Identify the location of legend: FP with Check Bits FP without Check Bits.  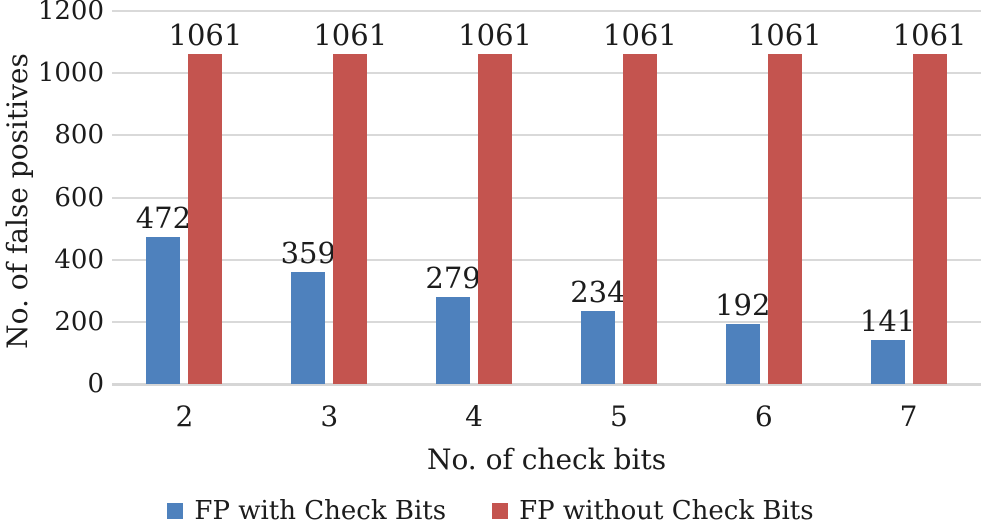
(490, 511).